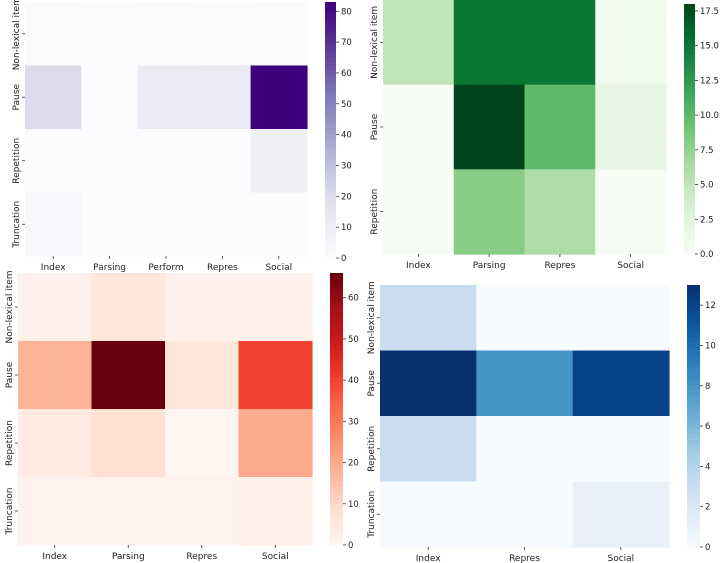 The width and height of the screenshot is (727, 563). I want to click on x-tick-label-social: Social, so click(630, 266).